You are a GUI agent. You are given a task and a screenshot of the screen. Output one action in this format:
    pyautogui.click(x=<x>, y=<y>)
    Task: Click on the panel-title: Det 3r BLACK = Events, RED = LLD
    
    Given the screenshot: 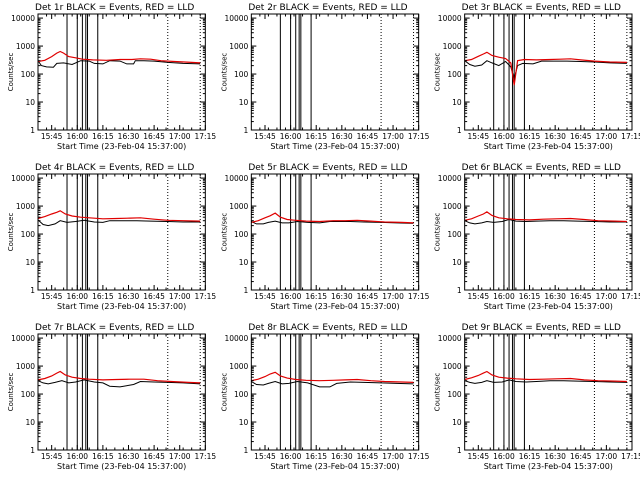 What is the action you would take?
    pyautogui.click(x=541, y=8)
    